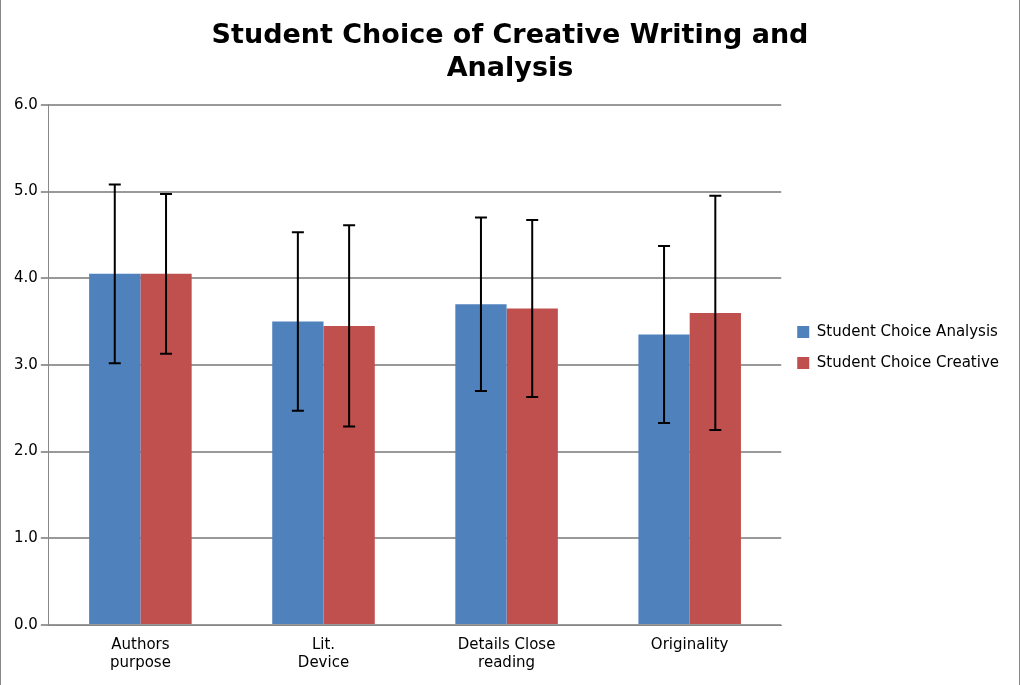  I want to click on legend-label: Student Choice Analysis, so click(907, 330).